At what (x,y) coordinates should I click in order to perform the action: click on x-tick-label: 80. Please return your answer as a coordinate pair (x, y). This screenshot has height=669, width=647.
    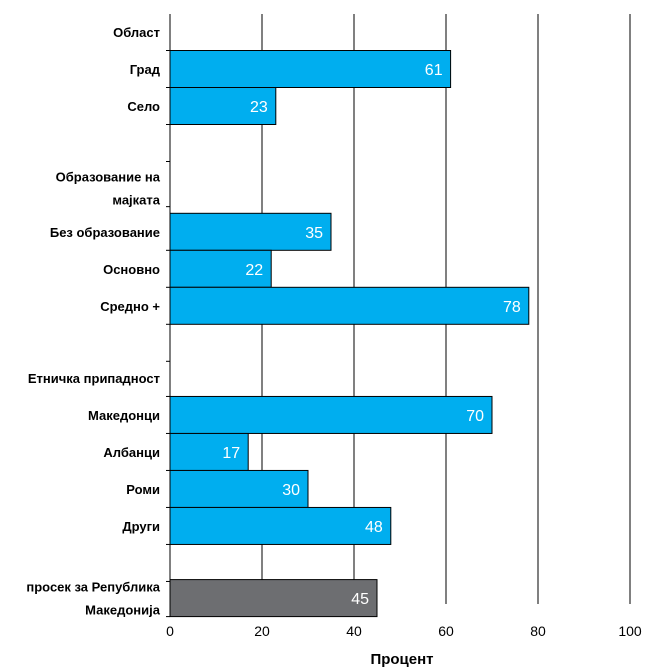
    Looking at the image, I should click on (538, 631).